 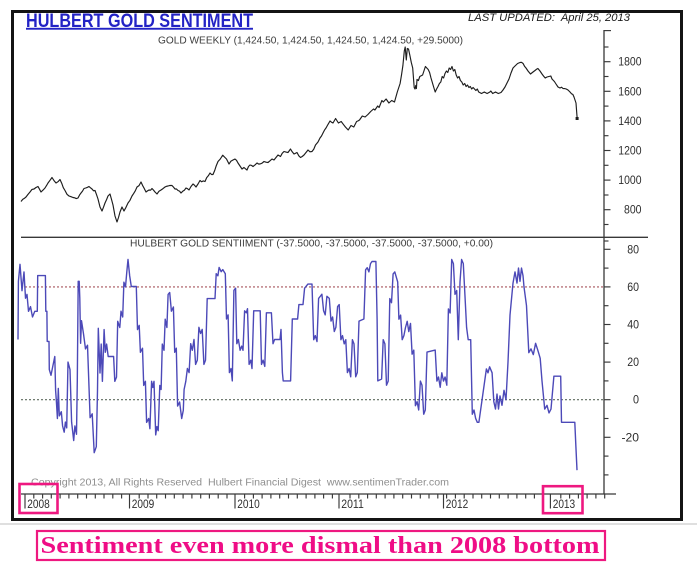 I want to click on svg-text: 40, so click(x=633, y=325).